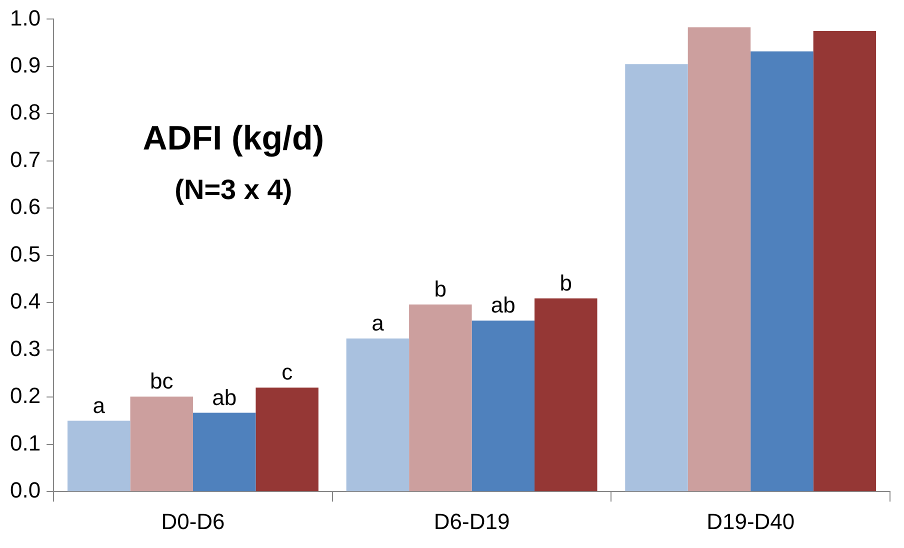 The width and height of the screenshot is (904, 548). I want to click on y-tick-label: 0.9, so click(25, 65).